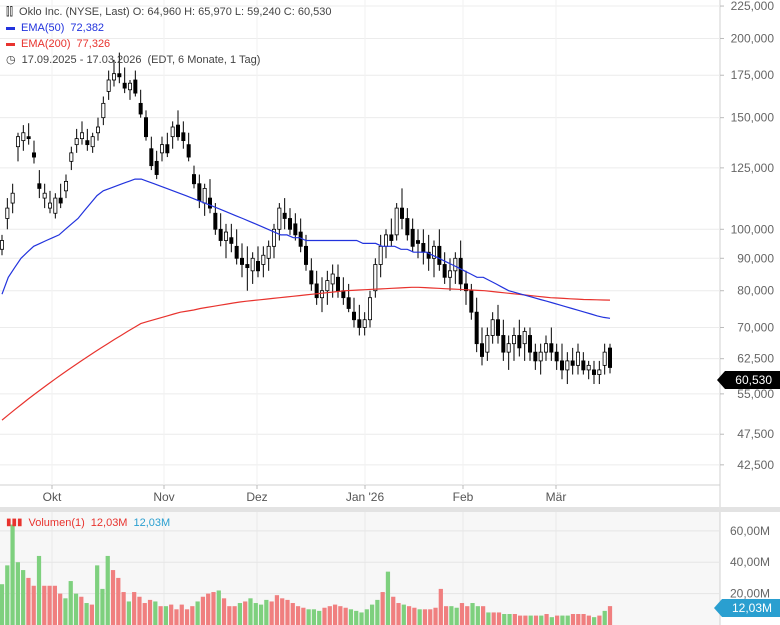 This screenshot has height=625, width=780. I want to click on price-tick-label: 70,000, so click(755, 327).